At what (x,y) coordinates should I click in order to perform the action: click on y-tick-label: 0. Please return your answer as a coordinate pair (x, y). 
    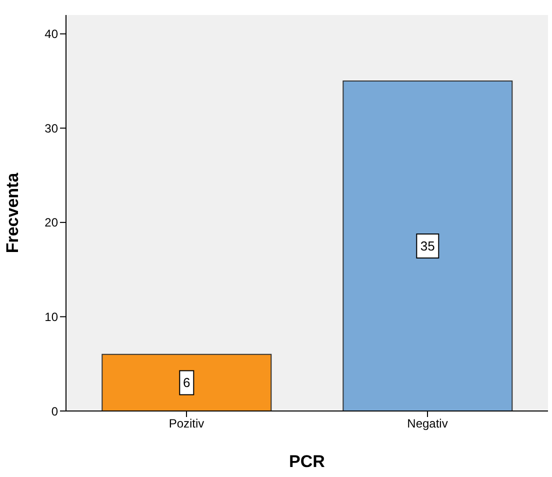
    Looking at the image, I should click on (54, 411).